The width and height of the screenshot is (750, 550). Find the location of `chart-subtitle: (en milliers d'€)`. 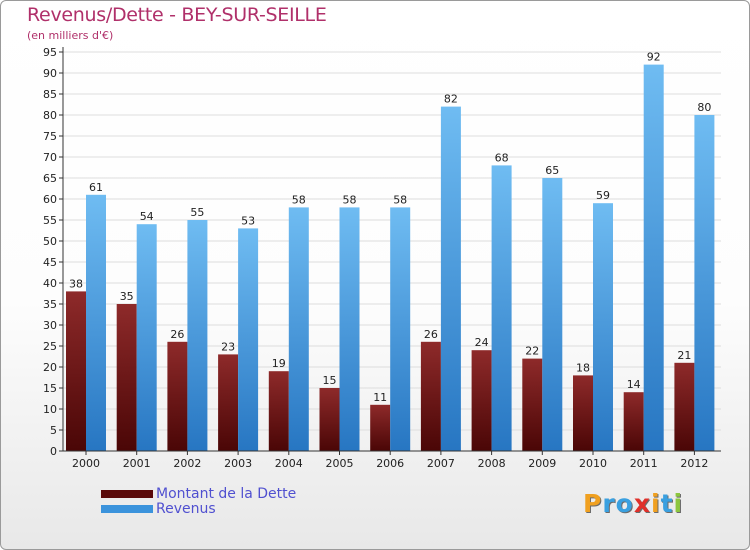

chart-subtitle: (en milliers d'€) is located at coordinates (70, 35).